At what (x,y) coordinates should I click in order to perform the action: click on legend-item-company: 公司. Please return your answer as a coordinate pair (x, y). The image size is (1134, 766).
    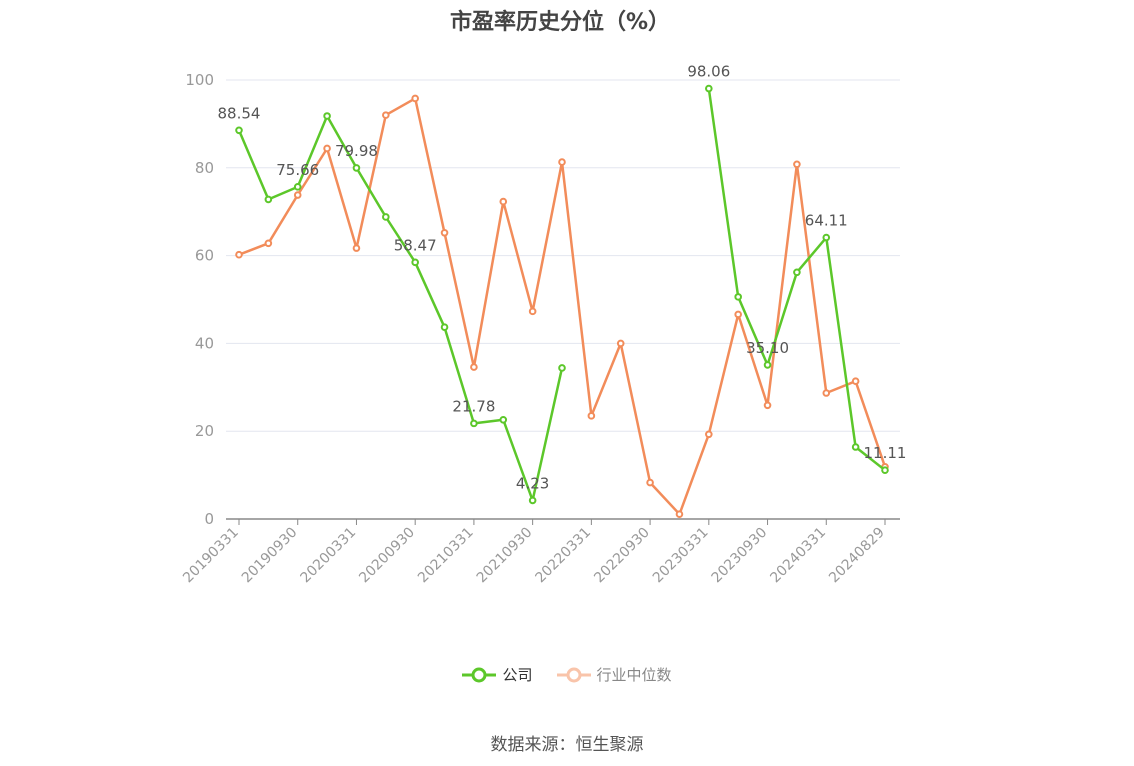
    Looking at the image, I should click on (497, 674).